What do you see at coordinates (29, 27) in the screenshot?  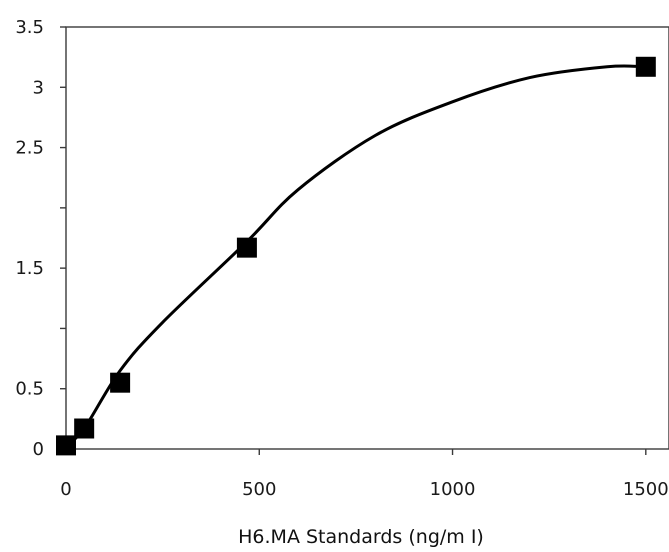 I see `y-tick-label: 3.5` at bounding box center [29, 27].